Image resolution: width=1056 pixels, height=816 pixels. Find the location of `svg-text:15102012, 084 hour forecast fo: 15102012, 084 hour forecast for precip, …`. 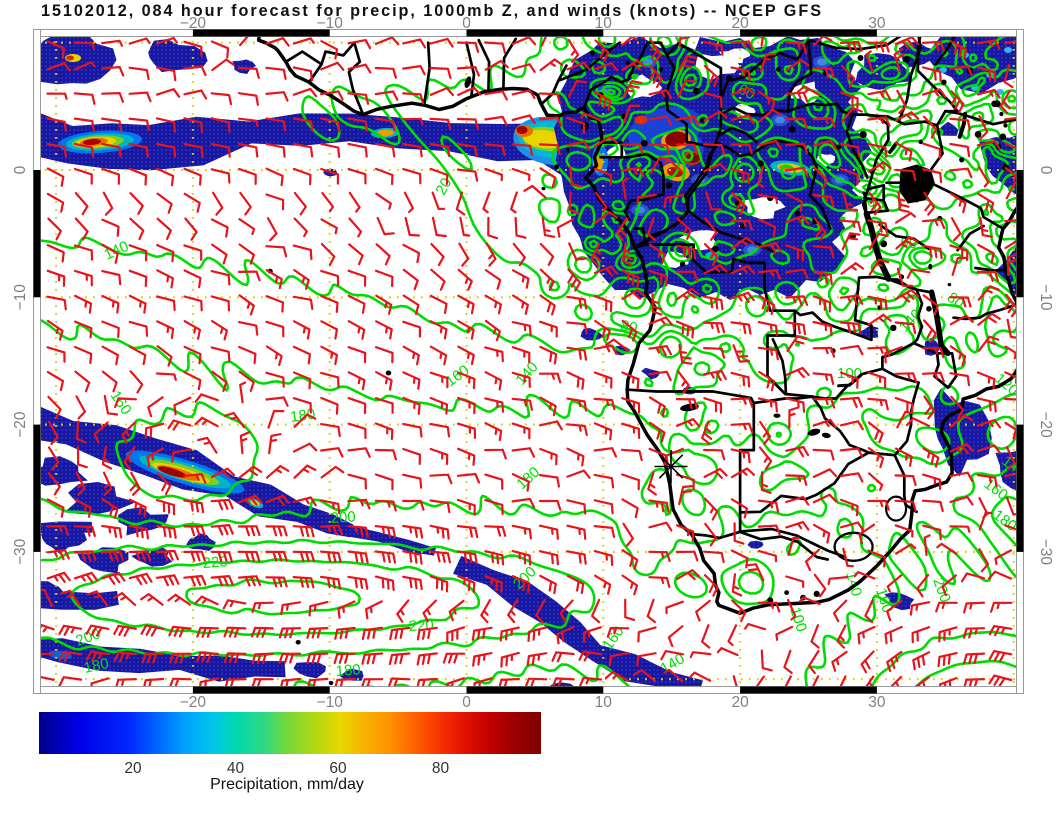

svg-text:15102012, 084 hour forecast fo: 15102012, 084 hour forecast for precip, … is located at coordinates (431, 11).